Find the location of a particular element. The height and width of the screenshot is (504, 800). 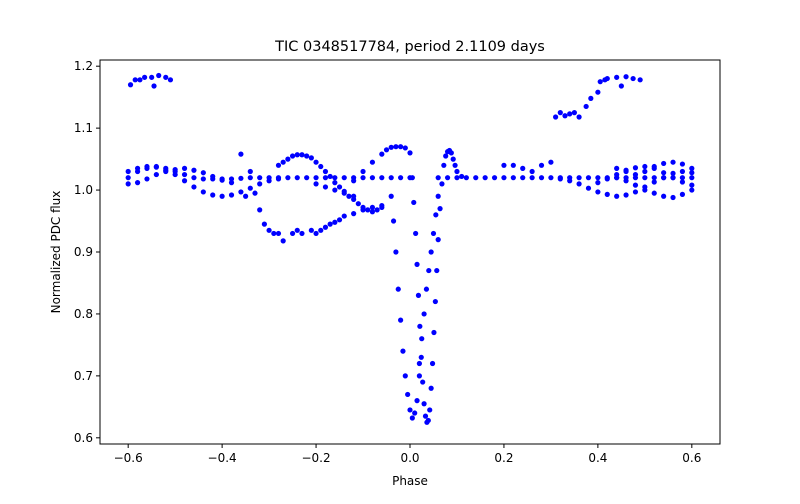

y-tick-label: 1.0 is located at coordinates (83, 190).